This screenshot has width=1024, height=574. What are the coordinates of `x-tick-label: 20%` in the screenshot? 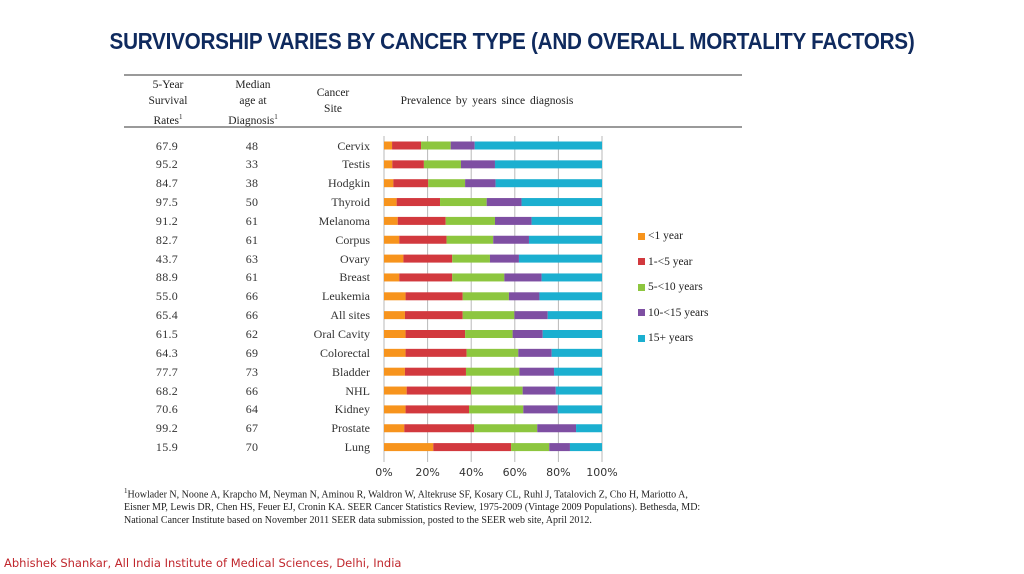 It's located at (427, 472).